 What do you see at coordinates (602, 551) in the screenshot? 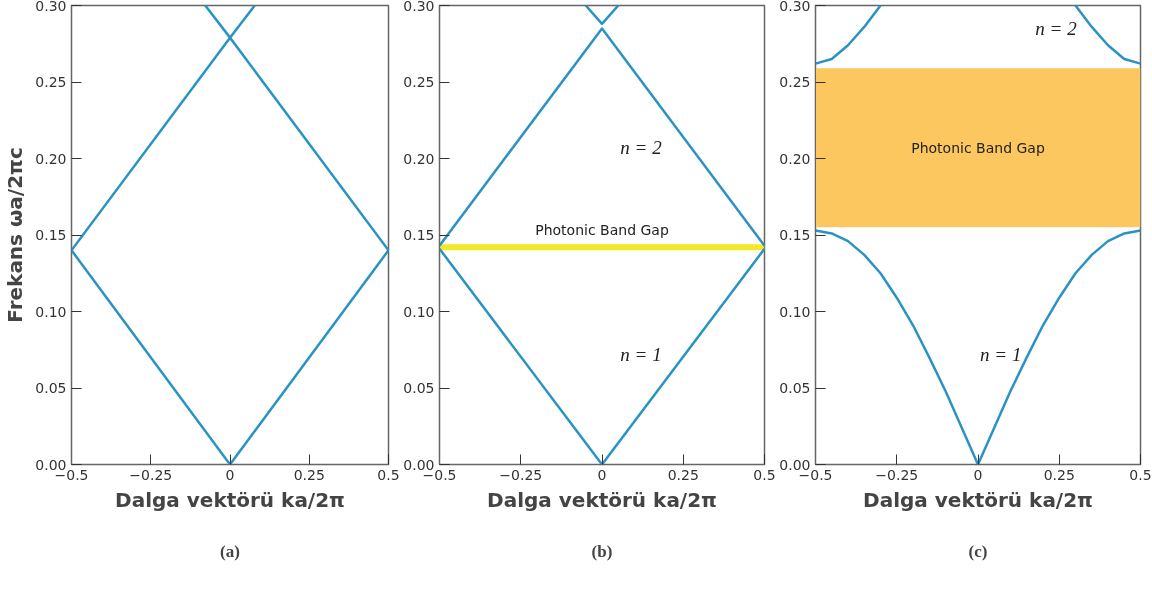
I see `text: (b)` at bounding box center [602, 551].